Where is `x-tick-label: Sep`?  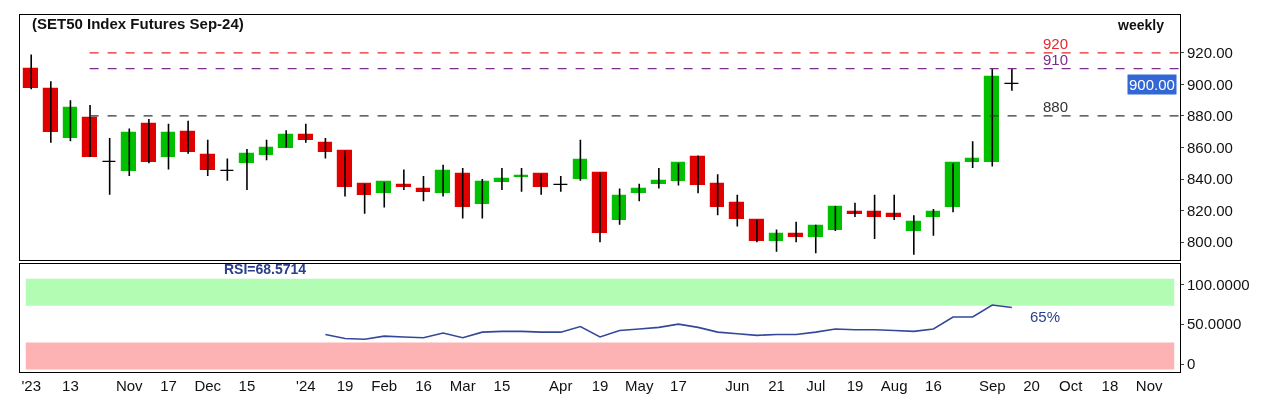 x-tick-label: Sep is located at coordinates (992, 385).